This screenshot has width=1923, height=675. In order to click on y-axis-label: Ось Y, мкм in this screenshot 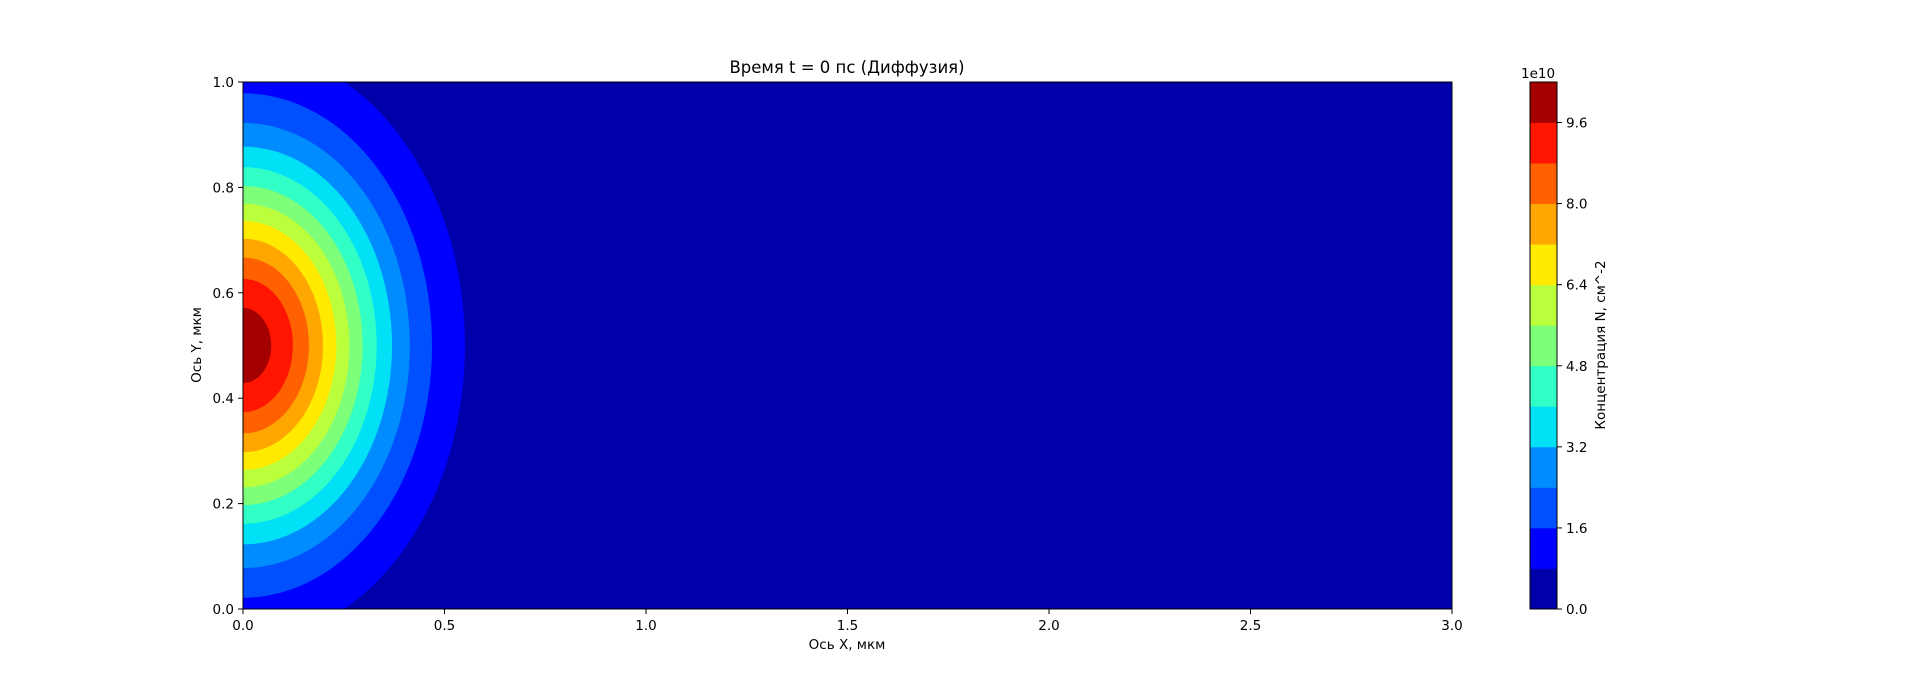, I will do `click(197, 345)`.